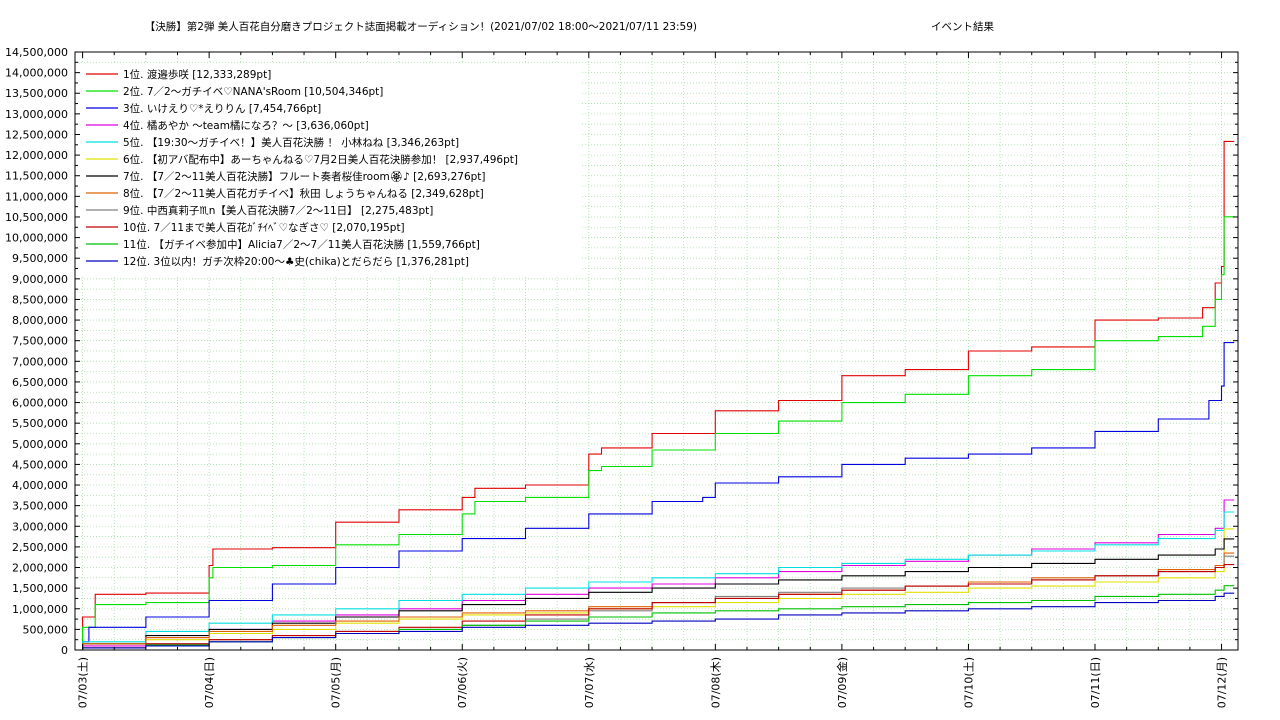 Image resolution: width=1280 pixels, height=720 pixels. What do you see at coordinates (842, 682) in the screenshot?
I see `x-tick-label: 07/09(金)` at bounding box center [842, 682].